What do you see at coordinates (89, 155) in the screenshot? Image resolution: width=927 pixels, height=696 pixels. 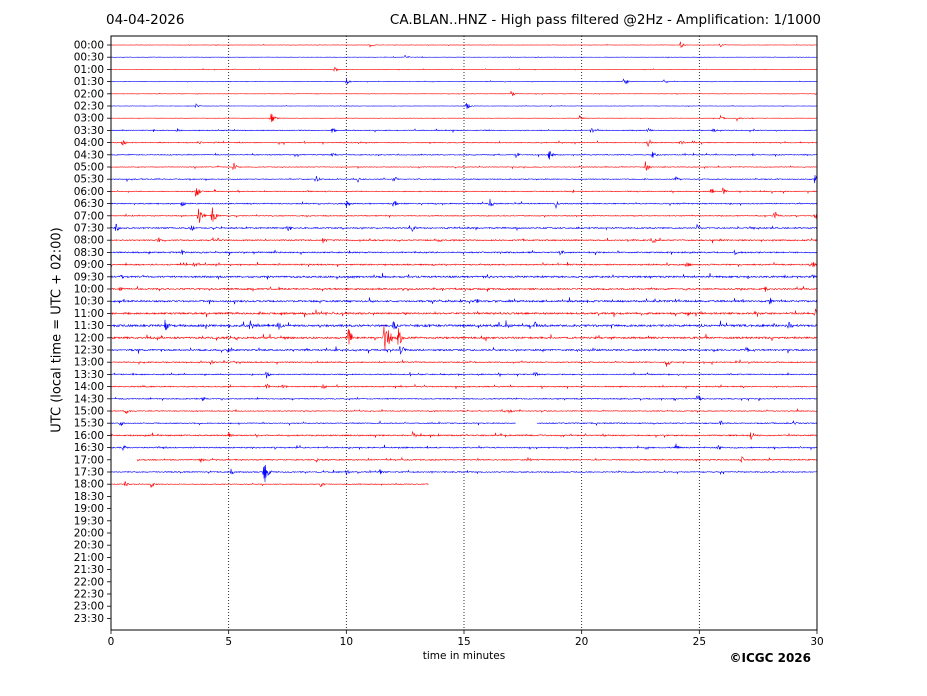 I see `y-tick-label: 04:30` at bounding box center [89, 155].